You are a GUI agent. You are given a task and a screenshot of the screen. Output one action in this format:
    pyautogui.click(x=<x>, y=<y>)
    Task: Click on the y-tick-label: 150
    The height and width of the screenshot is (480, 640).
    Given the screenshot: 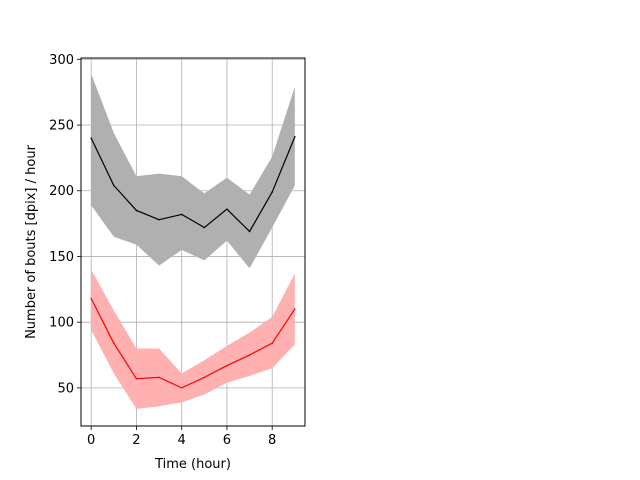 What is the action you would take?
    pyautogui.click(x=61, y=257)
    